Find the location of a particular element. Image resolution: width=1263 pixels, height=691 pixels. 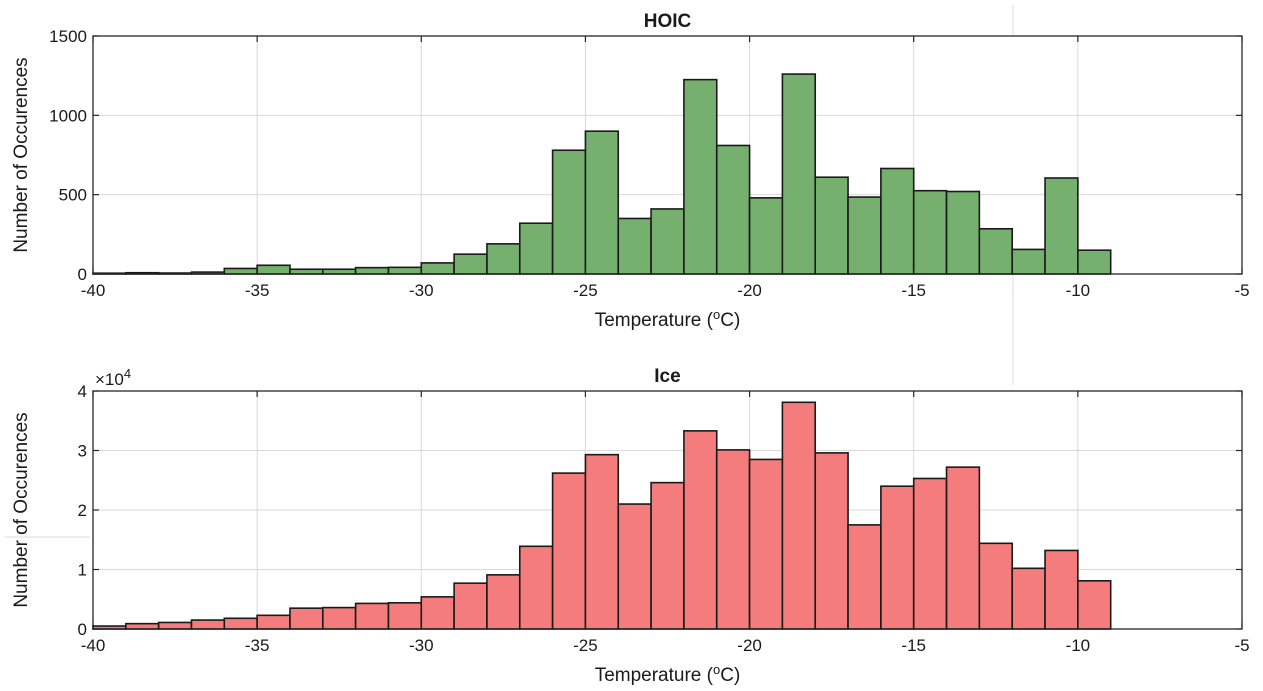

chart-title: Ice is located at coordinates (667, 376).